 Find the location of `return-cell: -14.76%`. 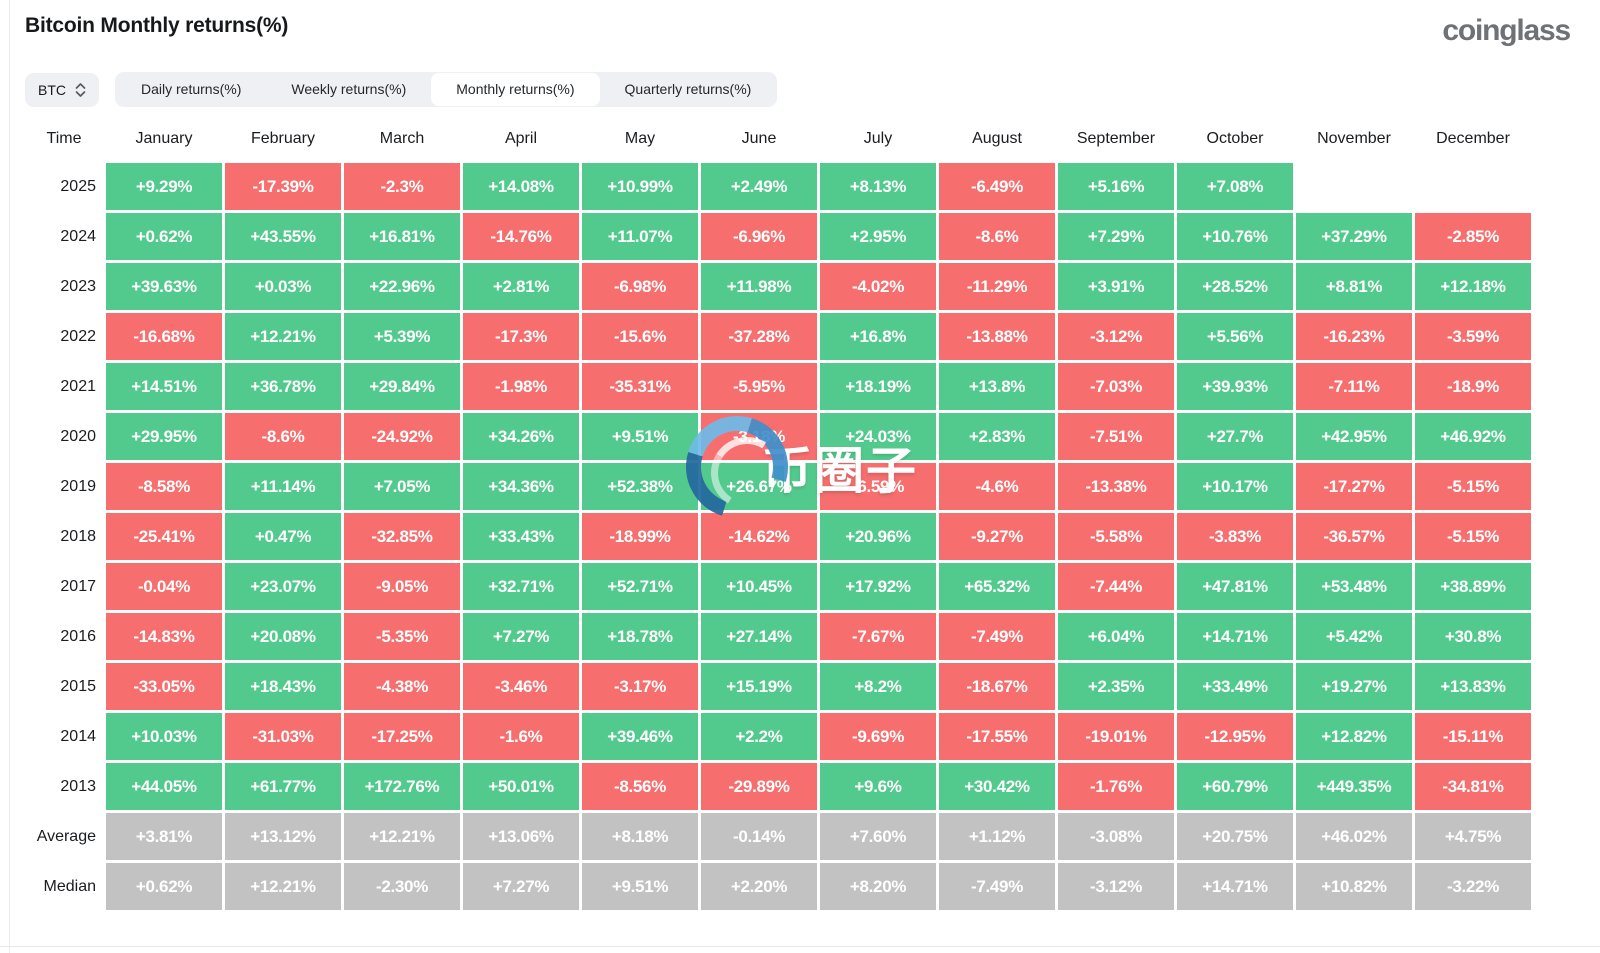

return-cell: -14.76% is located at coordinates (521, 236).